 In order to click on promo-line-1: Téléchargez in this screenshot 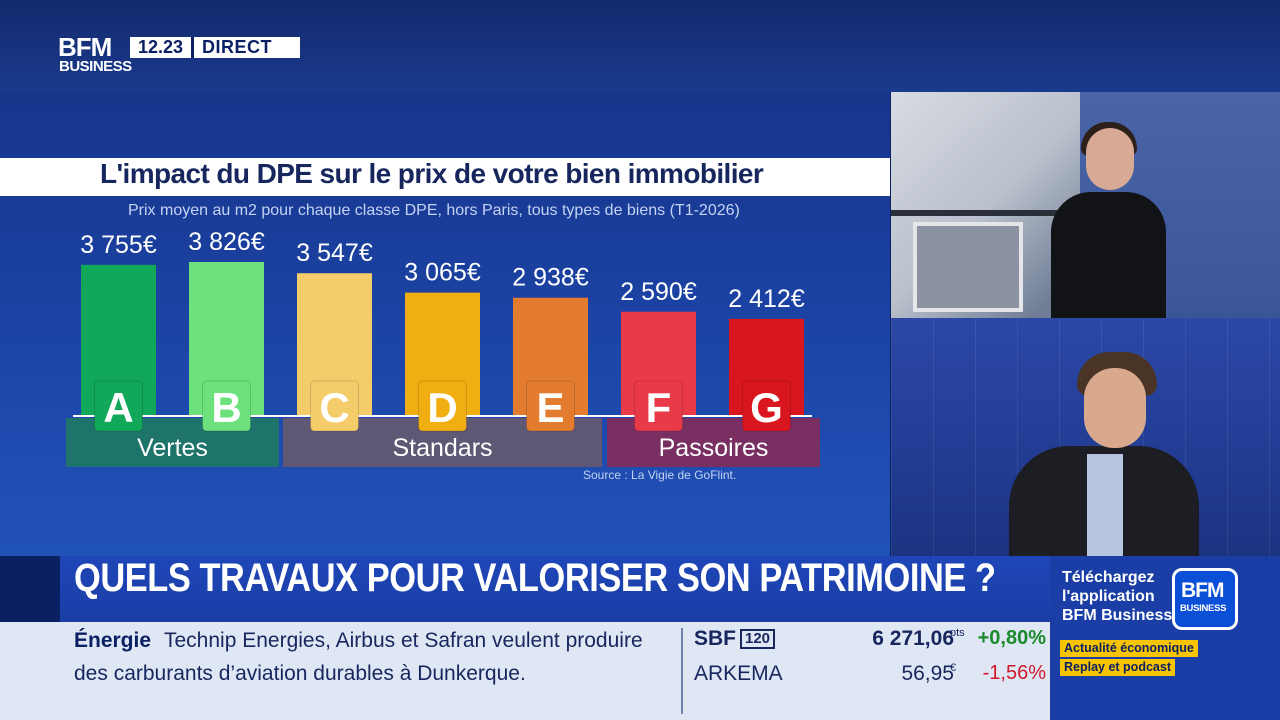, I will do `click(1108, 577)`.